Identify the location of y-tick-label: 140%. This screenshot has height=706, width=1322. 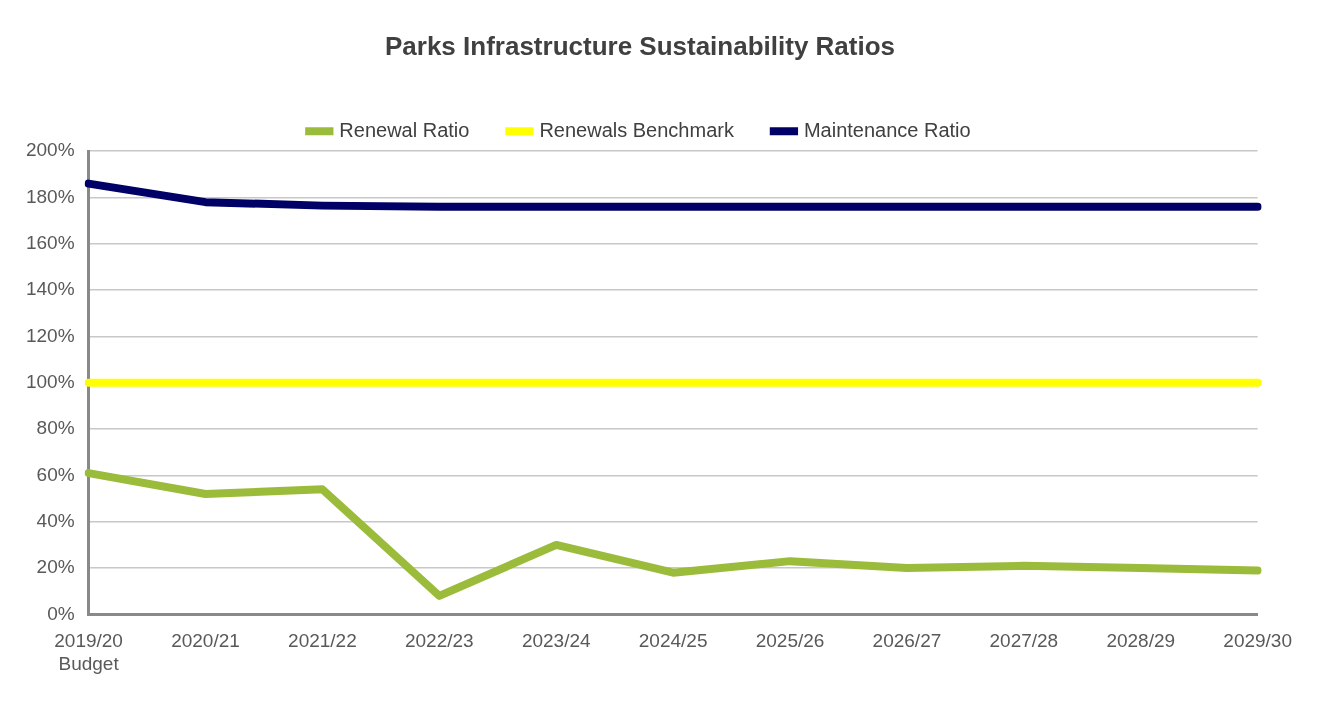
(50, 289).